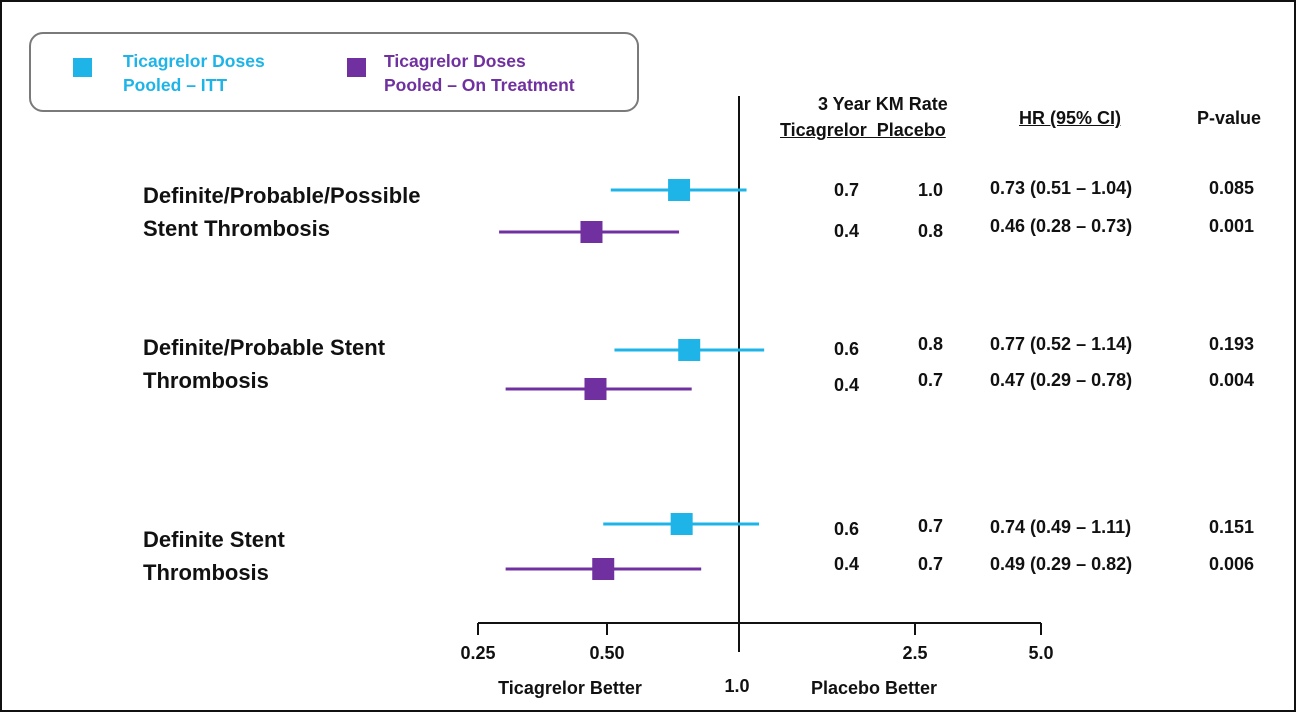 The width and height of the screenshot is (1296, 712). I want to click on km-header: 3 Year KM Rate, so click(883, 104).